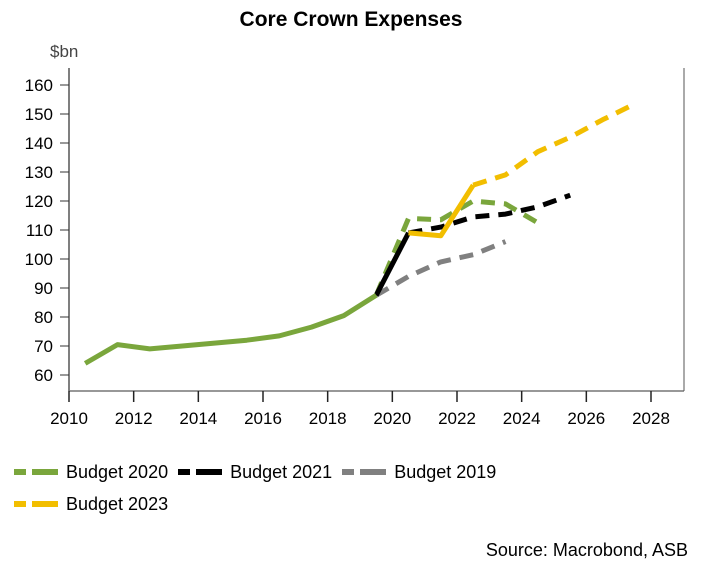  Describe the element at coordinates (39, 230) in the screenshot. I see `y-tick-label: 110` at that location.